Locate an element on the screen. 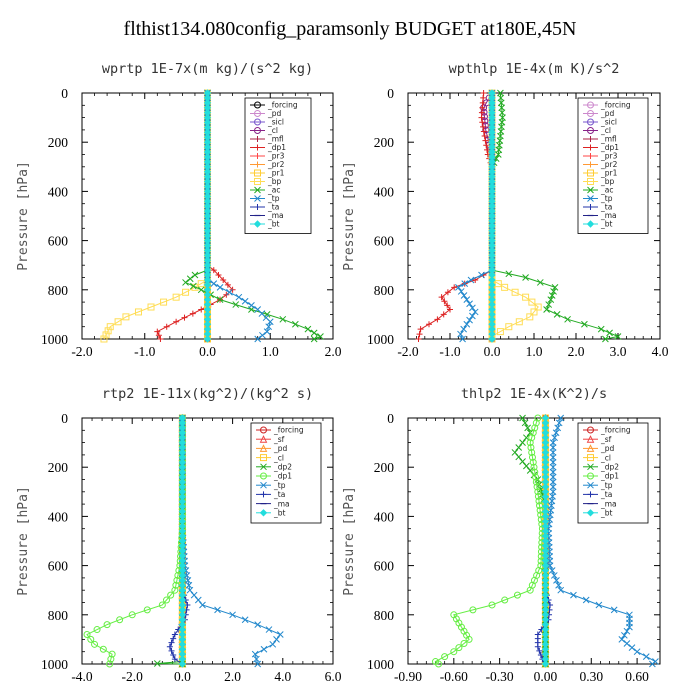 This screenshot has width=700, height=700. series_bt is located at coordinates (182, 541).